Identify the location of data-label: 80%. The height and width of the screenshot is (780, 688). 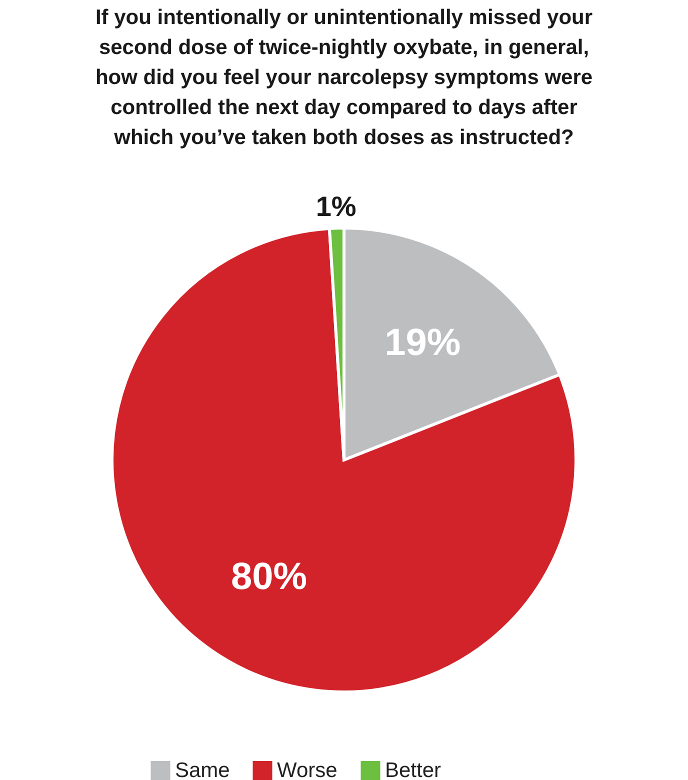
(269, 577).